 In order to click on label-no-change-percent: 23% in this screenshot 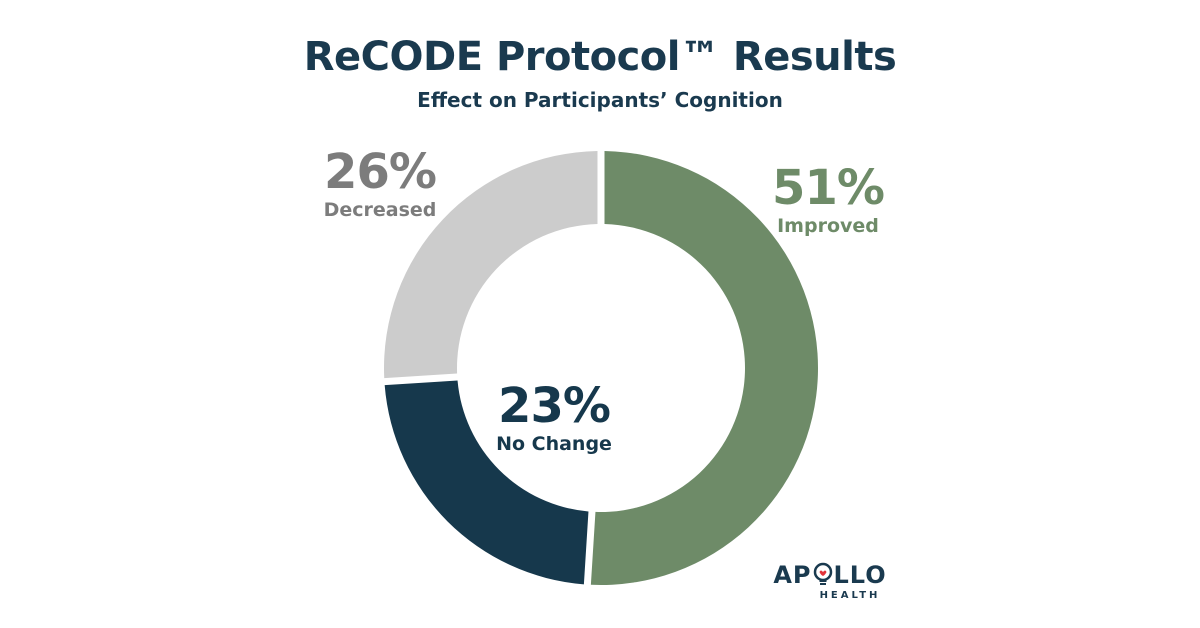, I will do `click(554, 406)`.